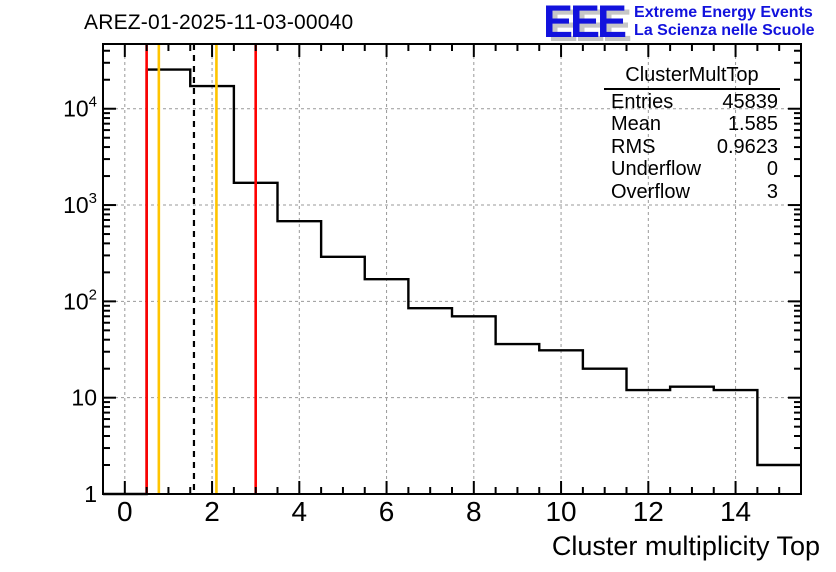  Describe the element at coordinates (723, 12) in the screenshot. I see `eee-logo-tagline-1: Extreme Energy Events` at that location.